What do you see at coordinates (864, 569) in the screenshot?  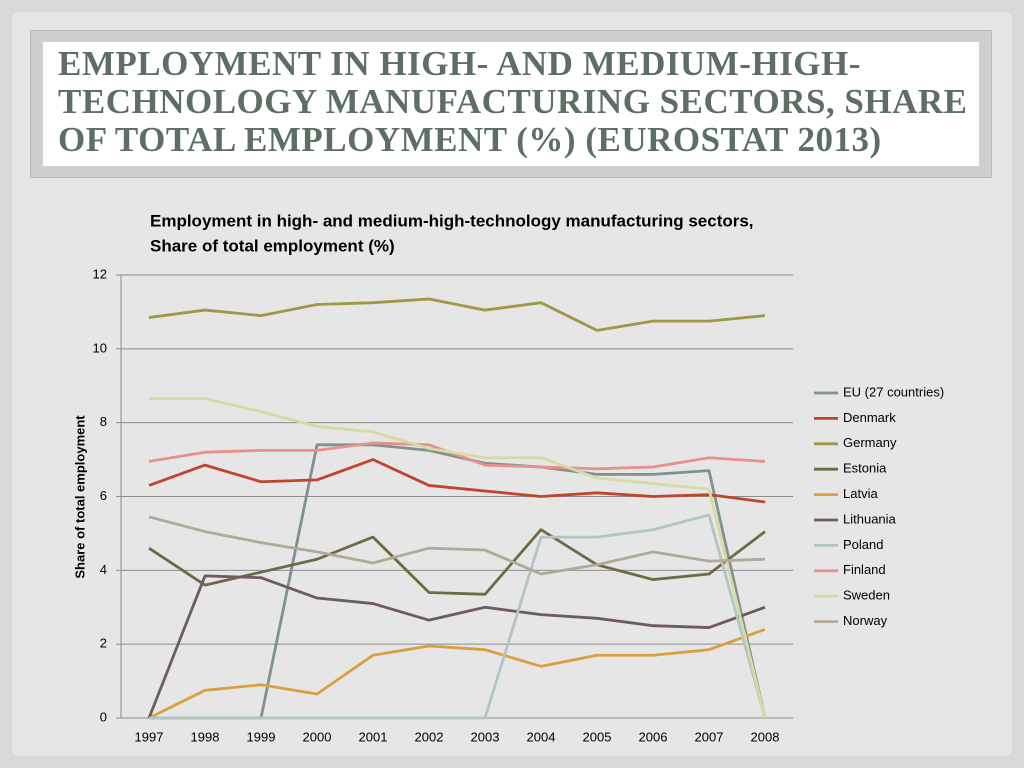 I see `legend-label: Finland` at bounding box center [864, 569].